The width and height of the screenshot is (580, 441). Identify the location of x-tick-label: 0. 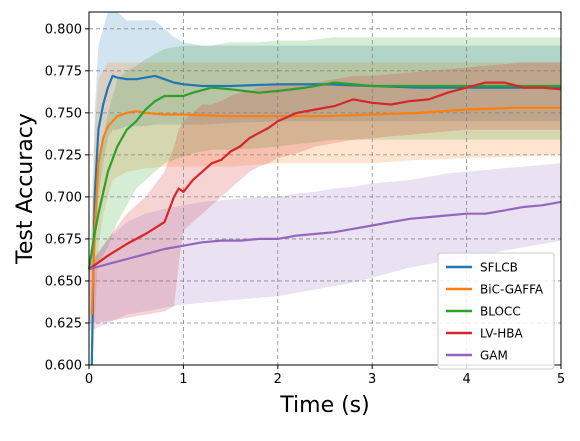
(89, 379).